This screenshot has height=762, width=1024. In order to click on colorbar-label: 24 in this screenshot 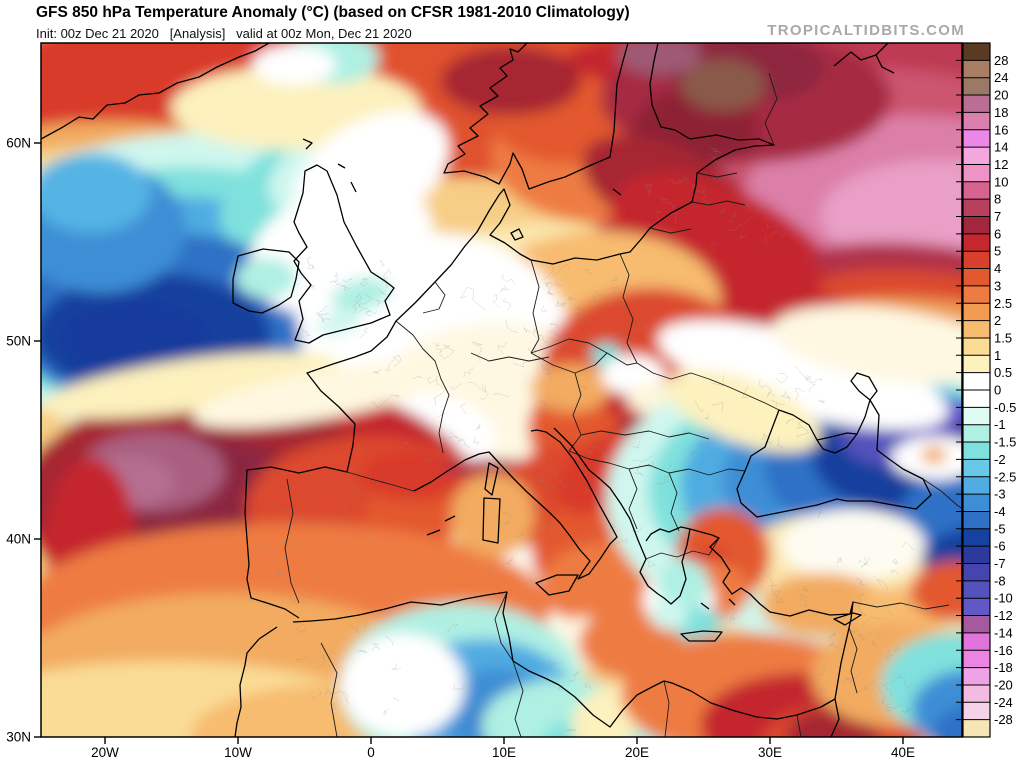, I will do `click(1001, 77)`.